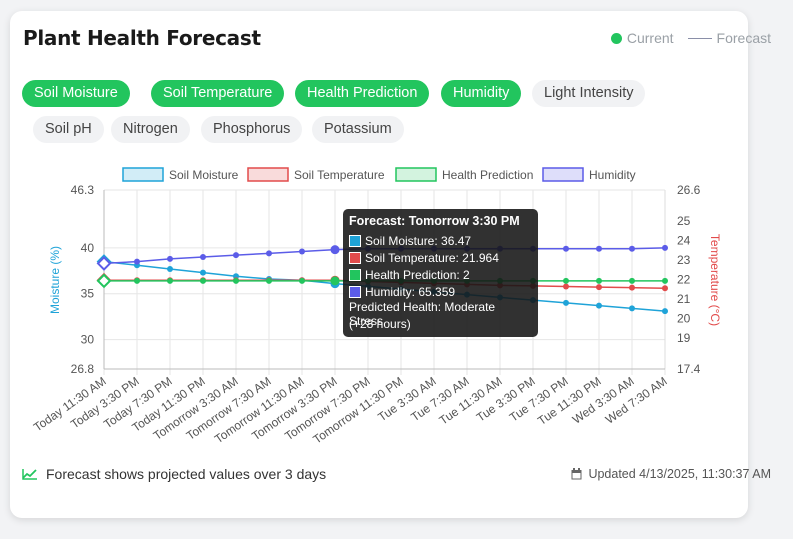 The height and width of the screenshot is (539, 793). Describe the element at coordinates (68, 129) in the screenshot. I see `chip-soil-ph: Soil pH` at that location.